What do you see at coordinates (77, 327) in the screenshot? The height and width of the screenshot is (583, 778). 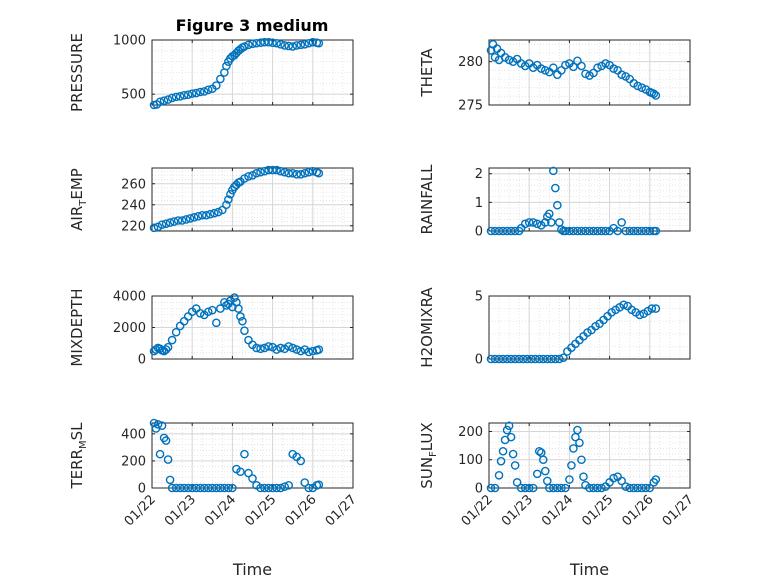 I see `y-axis-label: MIXDEPTH` at bounding box center [77, 327].